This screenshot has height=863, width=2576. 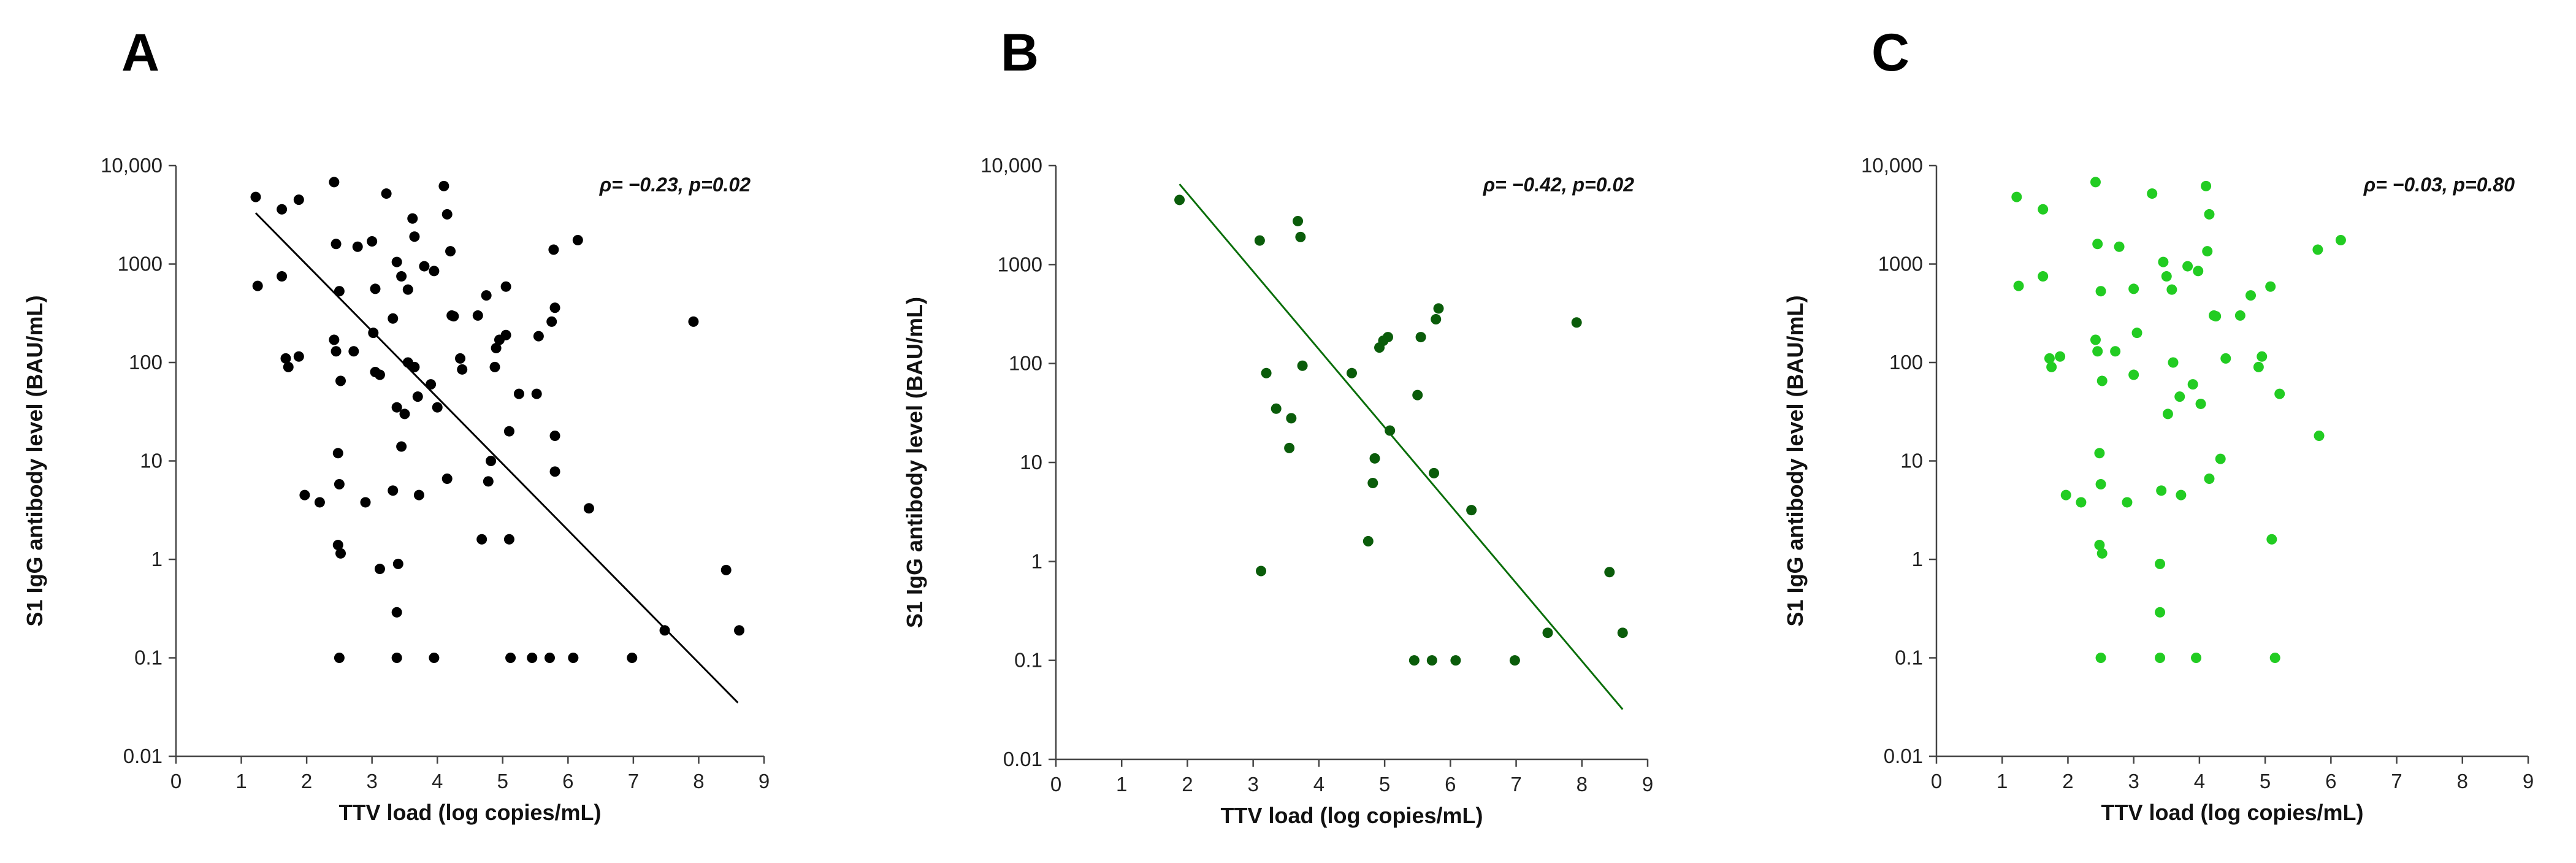 What do you see at coordinates (1351, 815) in the screenshot?
I see `x-axis-title: TTV load (log copies/mL)` at bounding box center [1351, 815].